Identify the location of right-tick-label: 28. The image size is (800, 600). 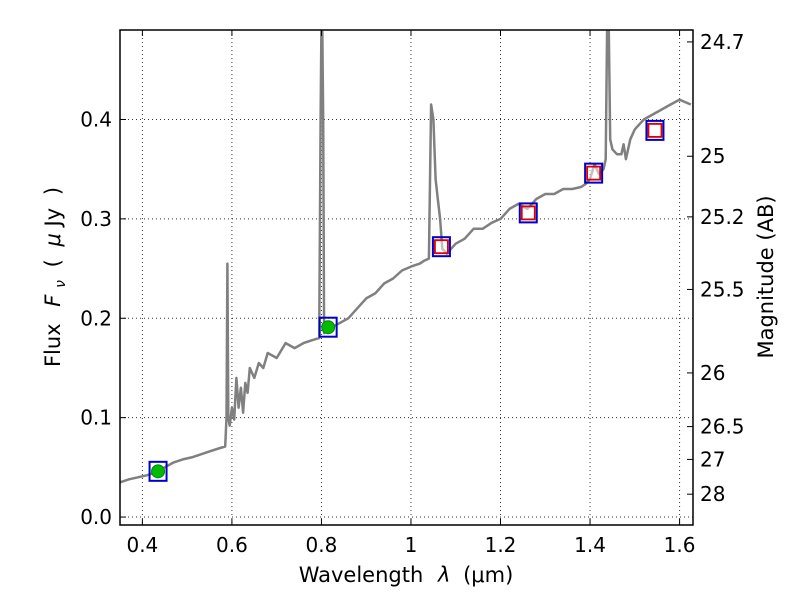
(712, 494).